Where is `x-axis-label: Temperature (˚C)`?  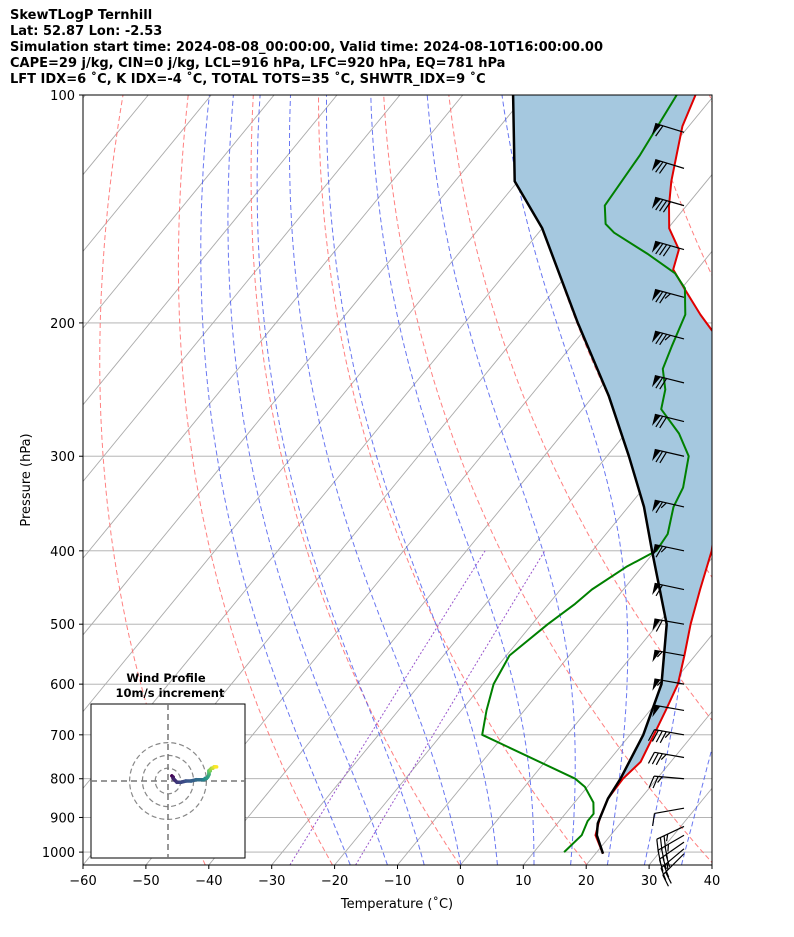 x-axis-label: Temperature (˚C) is located at coordinates (396, 904).